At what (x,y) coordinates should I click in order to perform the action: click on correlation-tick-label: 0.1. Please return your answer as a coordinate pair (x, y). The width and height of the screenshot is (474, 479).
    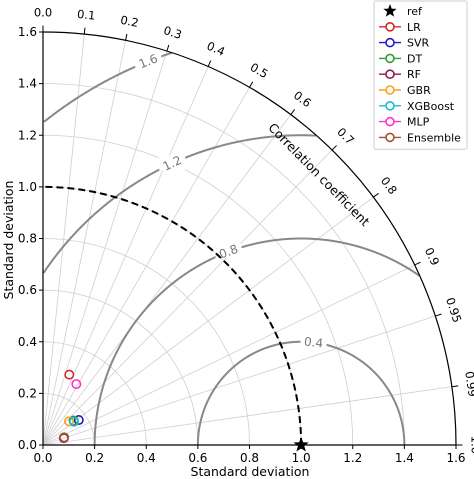
    Looking at the image, I should click on (86, 15).